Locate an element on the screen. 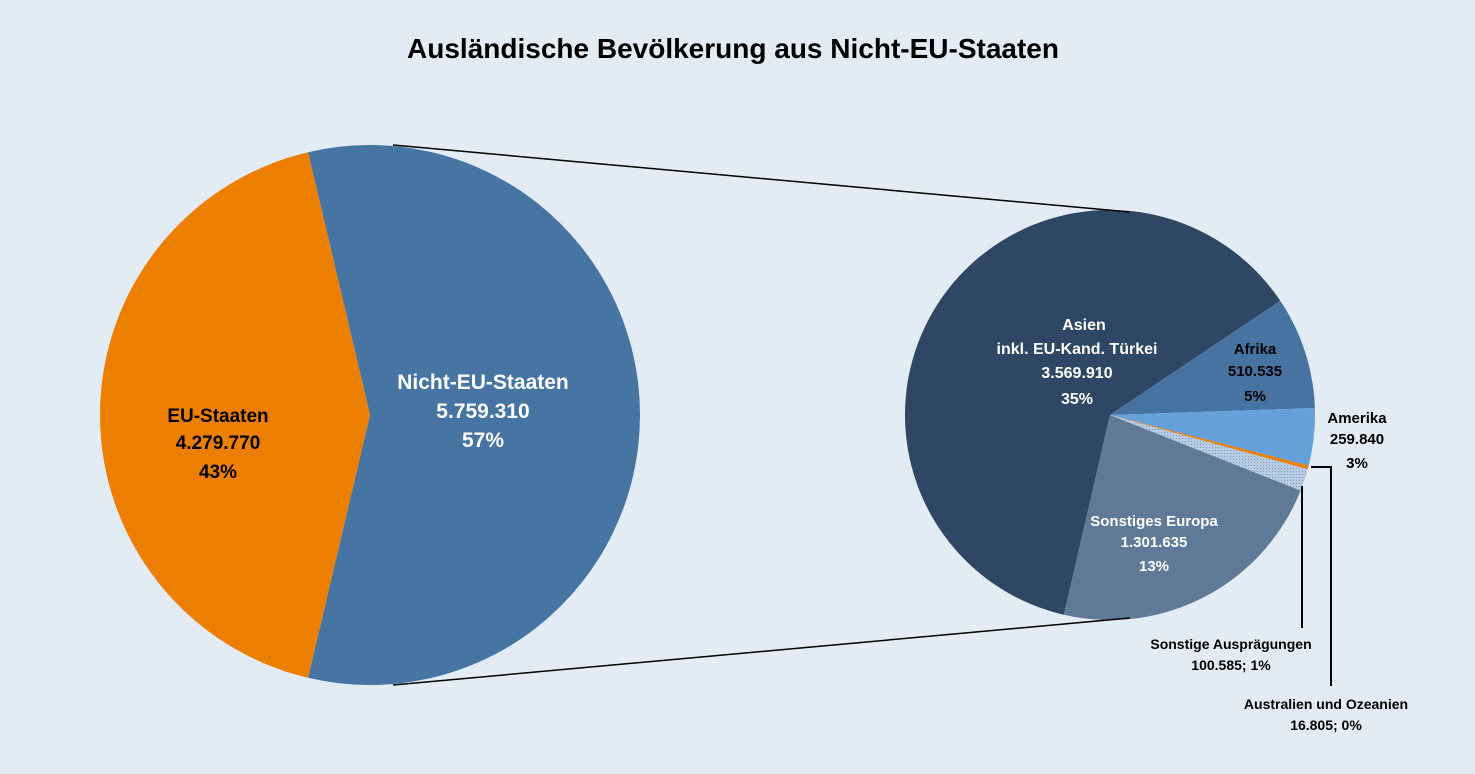 This screenshot has width=1475, height=774. label-percent: 13% is located at coordinates (1154, 566).